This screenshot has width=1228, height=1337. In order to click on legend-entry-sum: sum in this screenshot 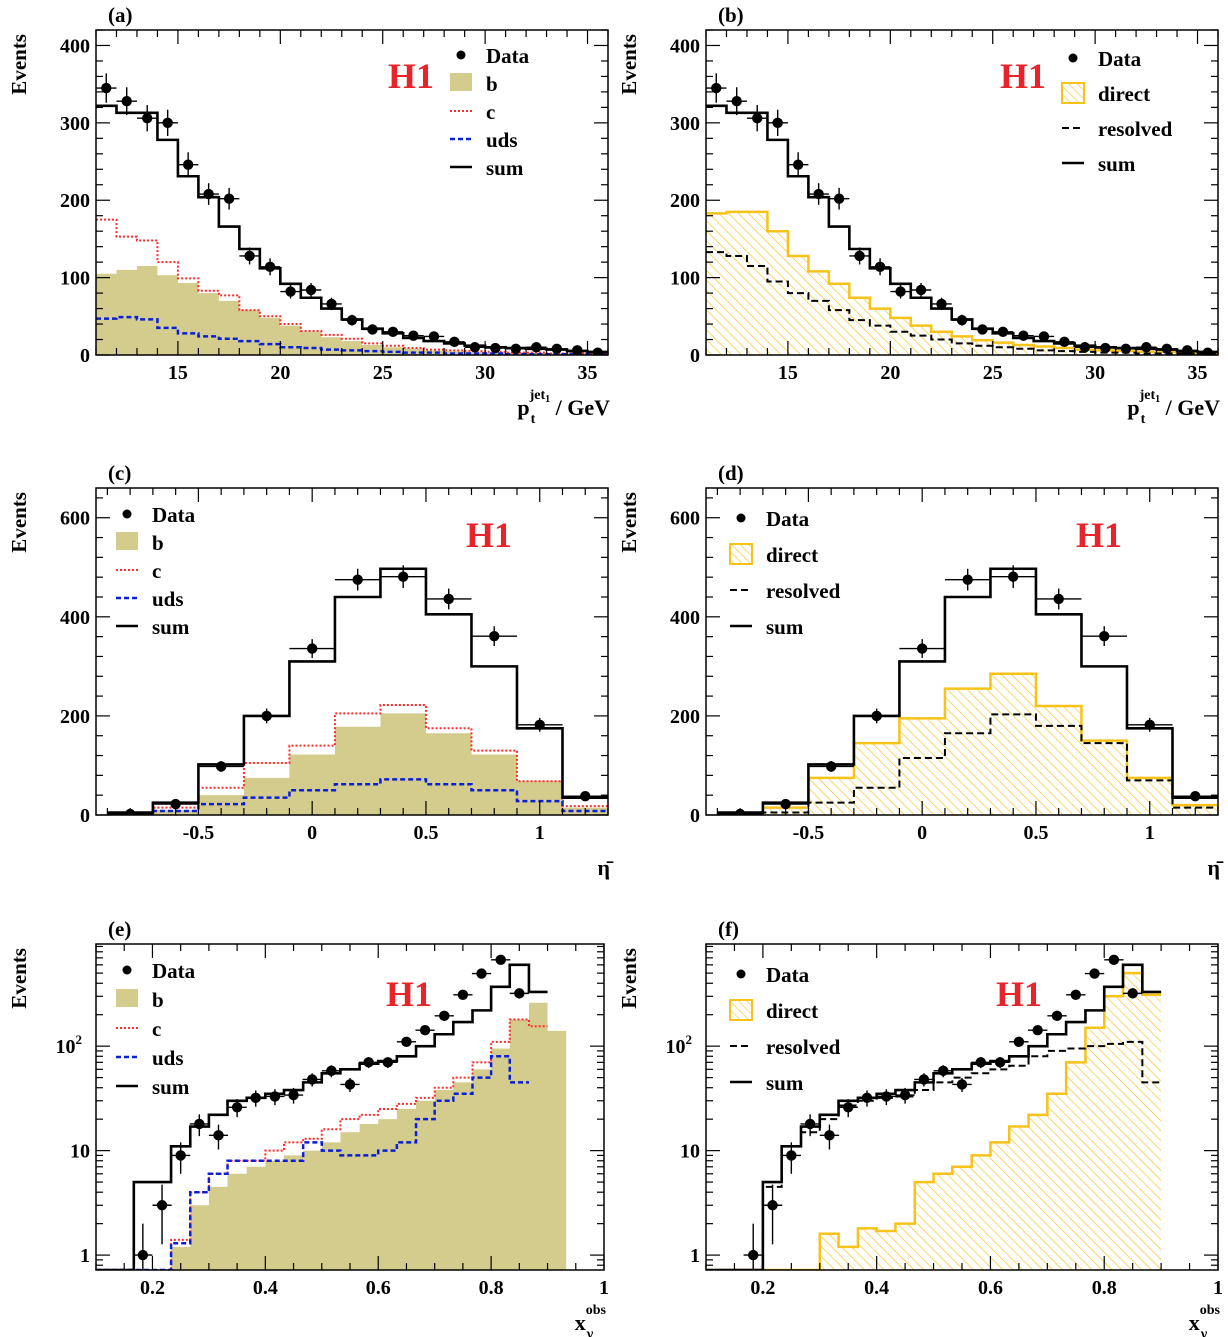, I will do `click(767, 1083)`.